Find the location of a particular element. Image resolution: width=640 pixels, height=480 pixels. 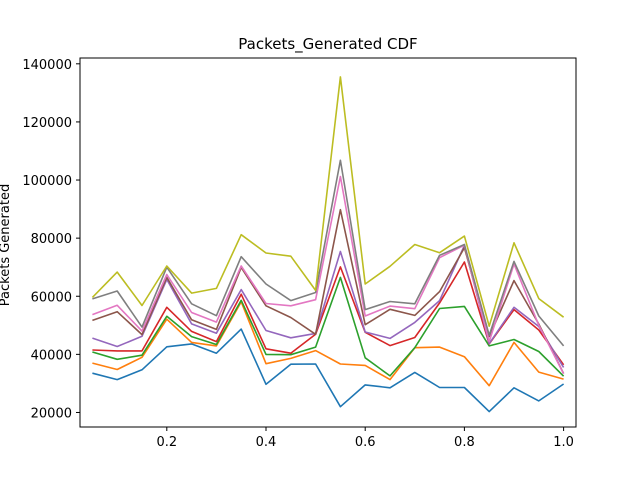

x-tick-label: 0.6 is located at coordinates (365, 442).